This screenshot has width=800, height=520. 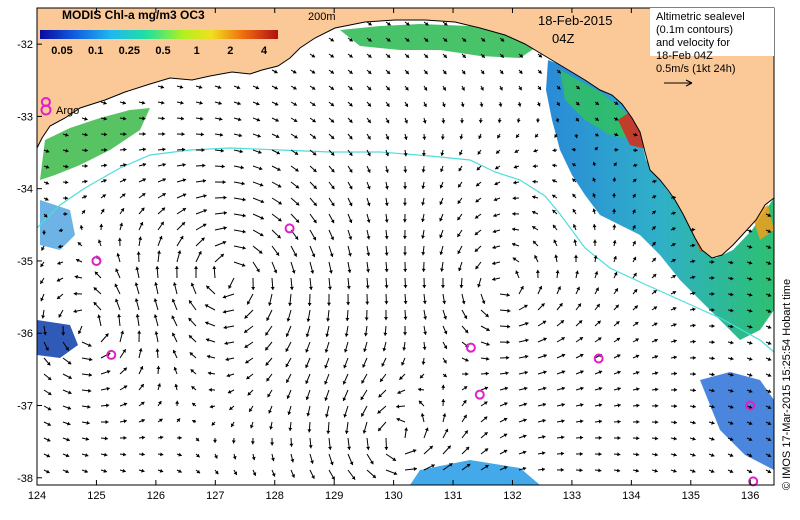 What do you see at coordinates (197, 51) in the screenshot?
I see `legend-tick-label: 1` at bounding box center [197, 51].